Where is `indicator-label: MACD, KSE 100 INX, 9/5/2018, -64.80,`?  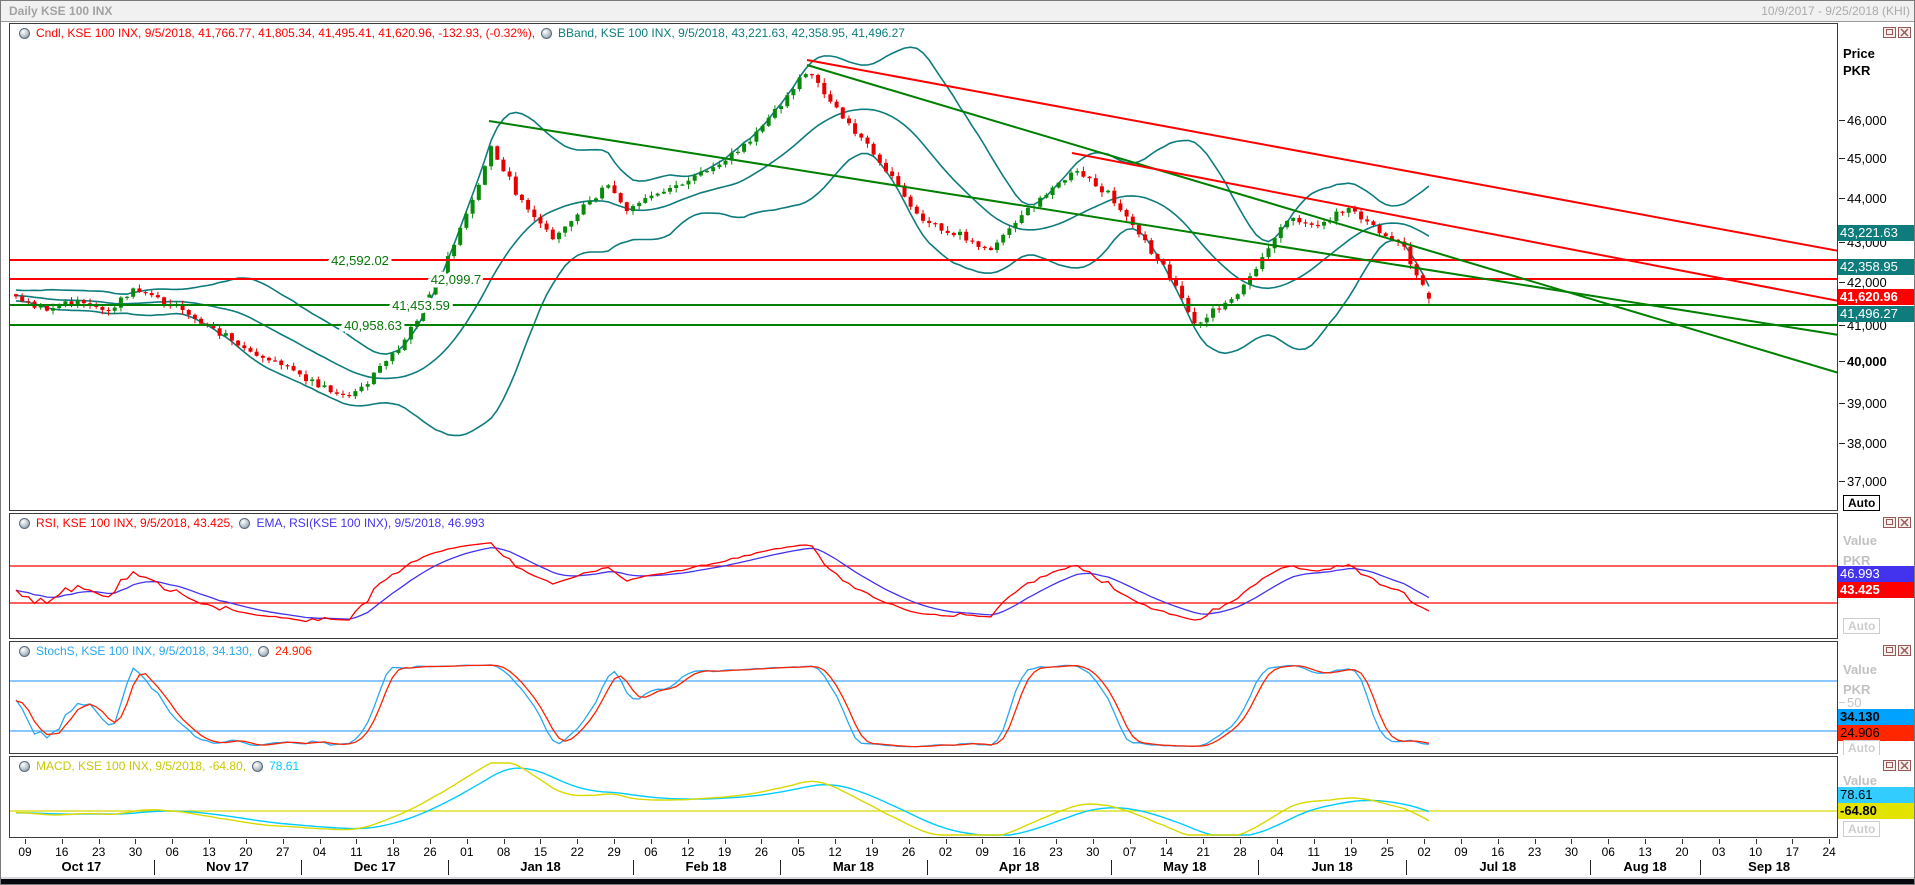 indicator-label: MACD, KSE 100 INX, 9/5/2018, -64.80, is located at coordinates (141, 766).